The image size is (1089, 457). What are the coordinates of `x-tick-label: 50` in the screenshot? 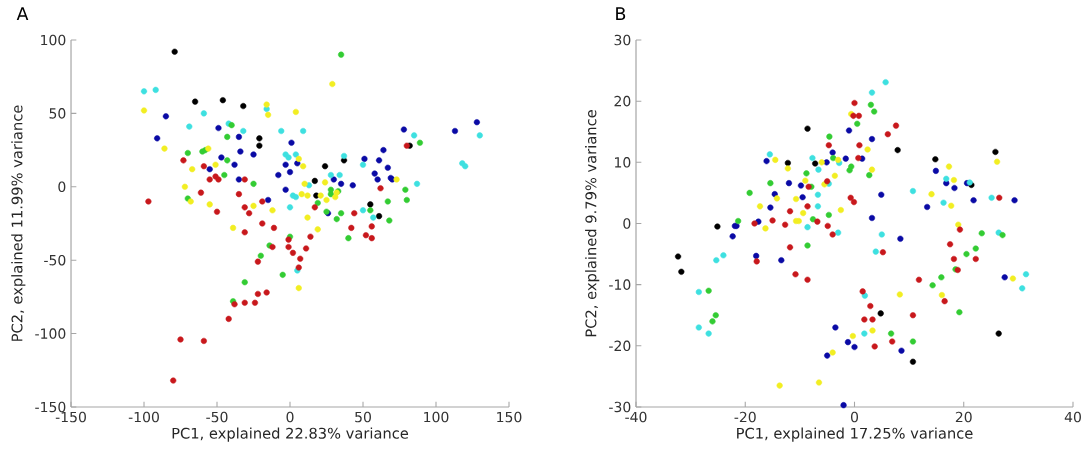 It's located at (363, 417).